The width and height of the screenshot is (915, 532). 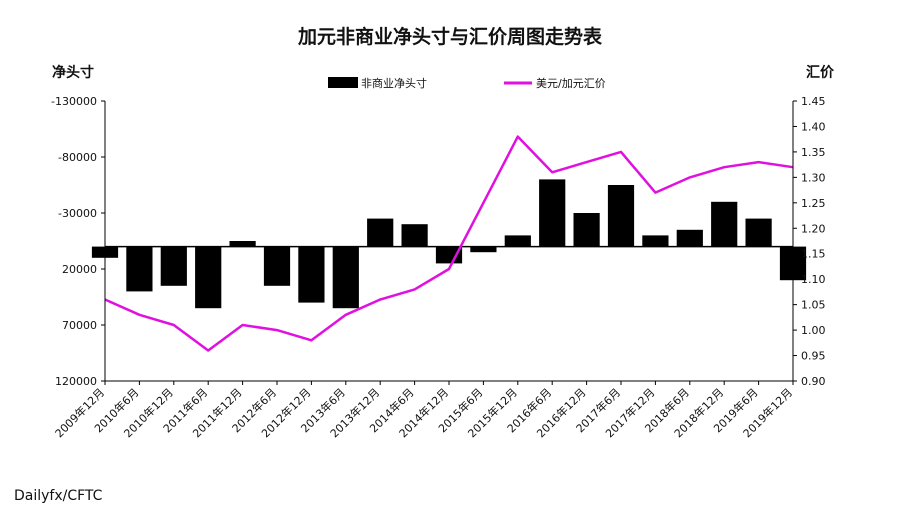 I want to click on right-tick-label: 0.90, so click(x=813, y=381).